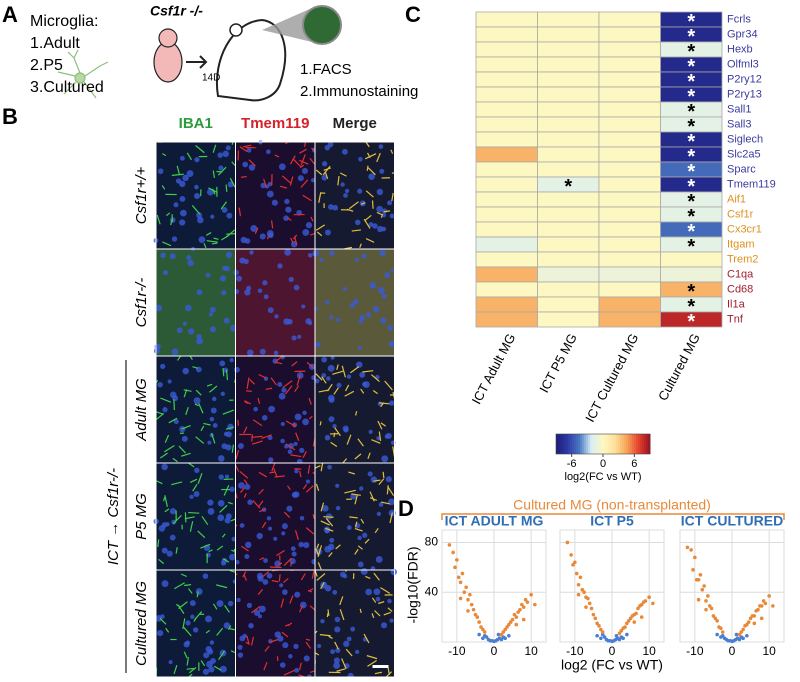 This screenshot has height=682, width=800. What do you see at coordinates (413, 584) in the screenshot?
I see `y-axis-label: -log10(FDR)` at bounding box center [413, 584].